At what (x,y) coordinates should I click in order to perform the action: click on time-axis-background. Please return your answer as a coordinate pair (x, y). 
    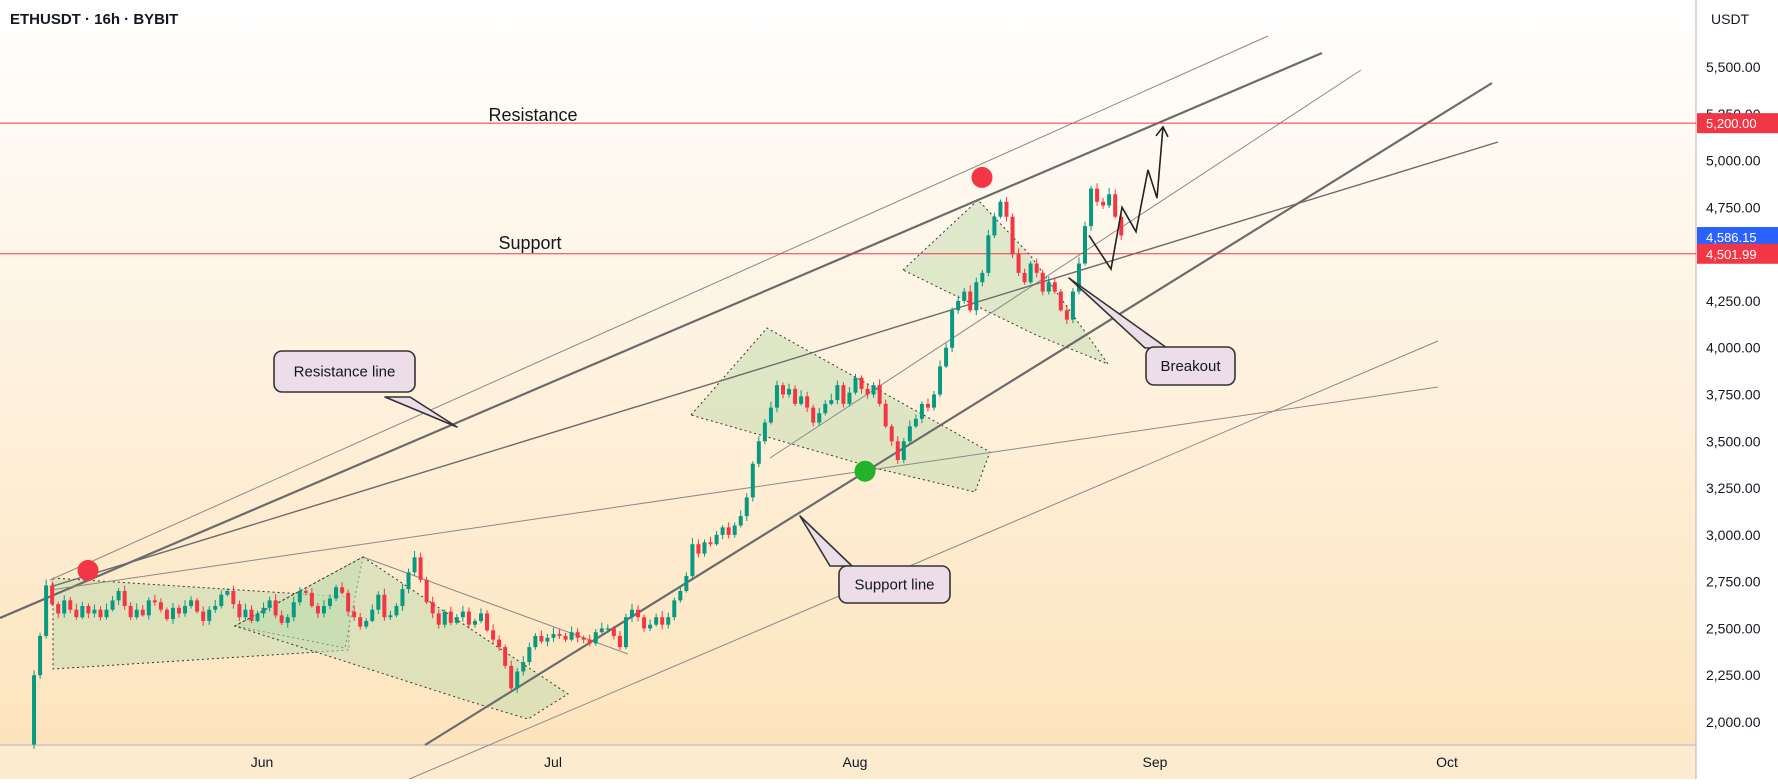
    Looking at the image, I should click on (848, 762).